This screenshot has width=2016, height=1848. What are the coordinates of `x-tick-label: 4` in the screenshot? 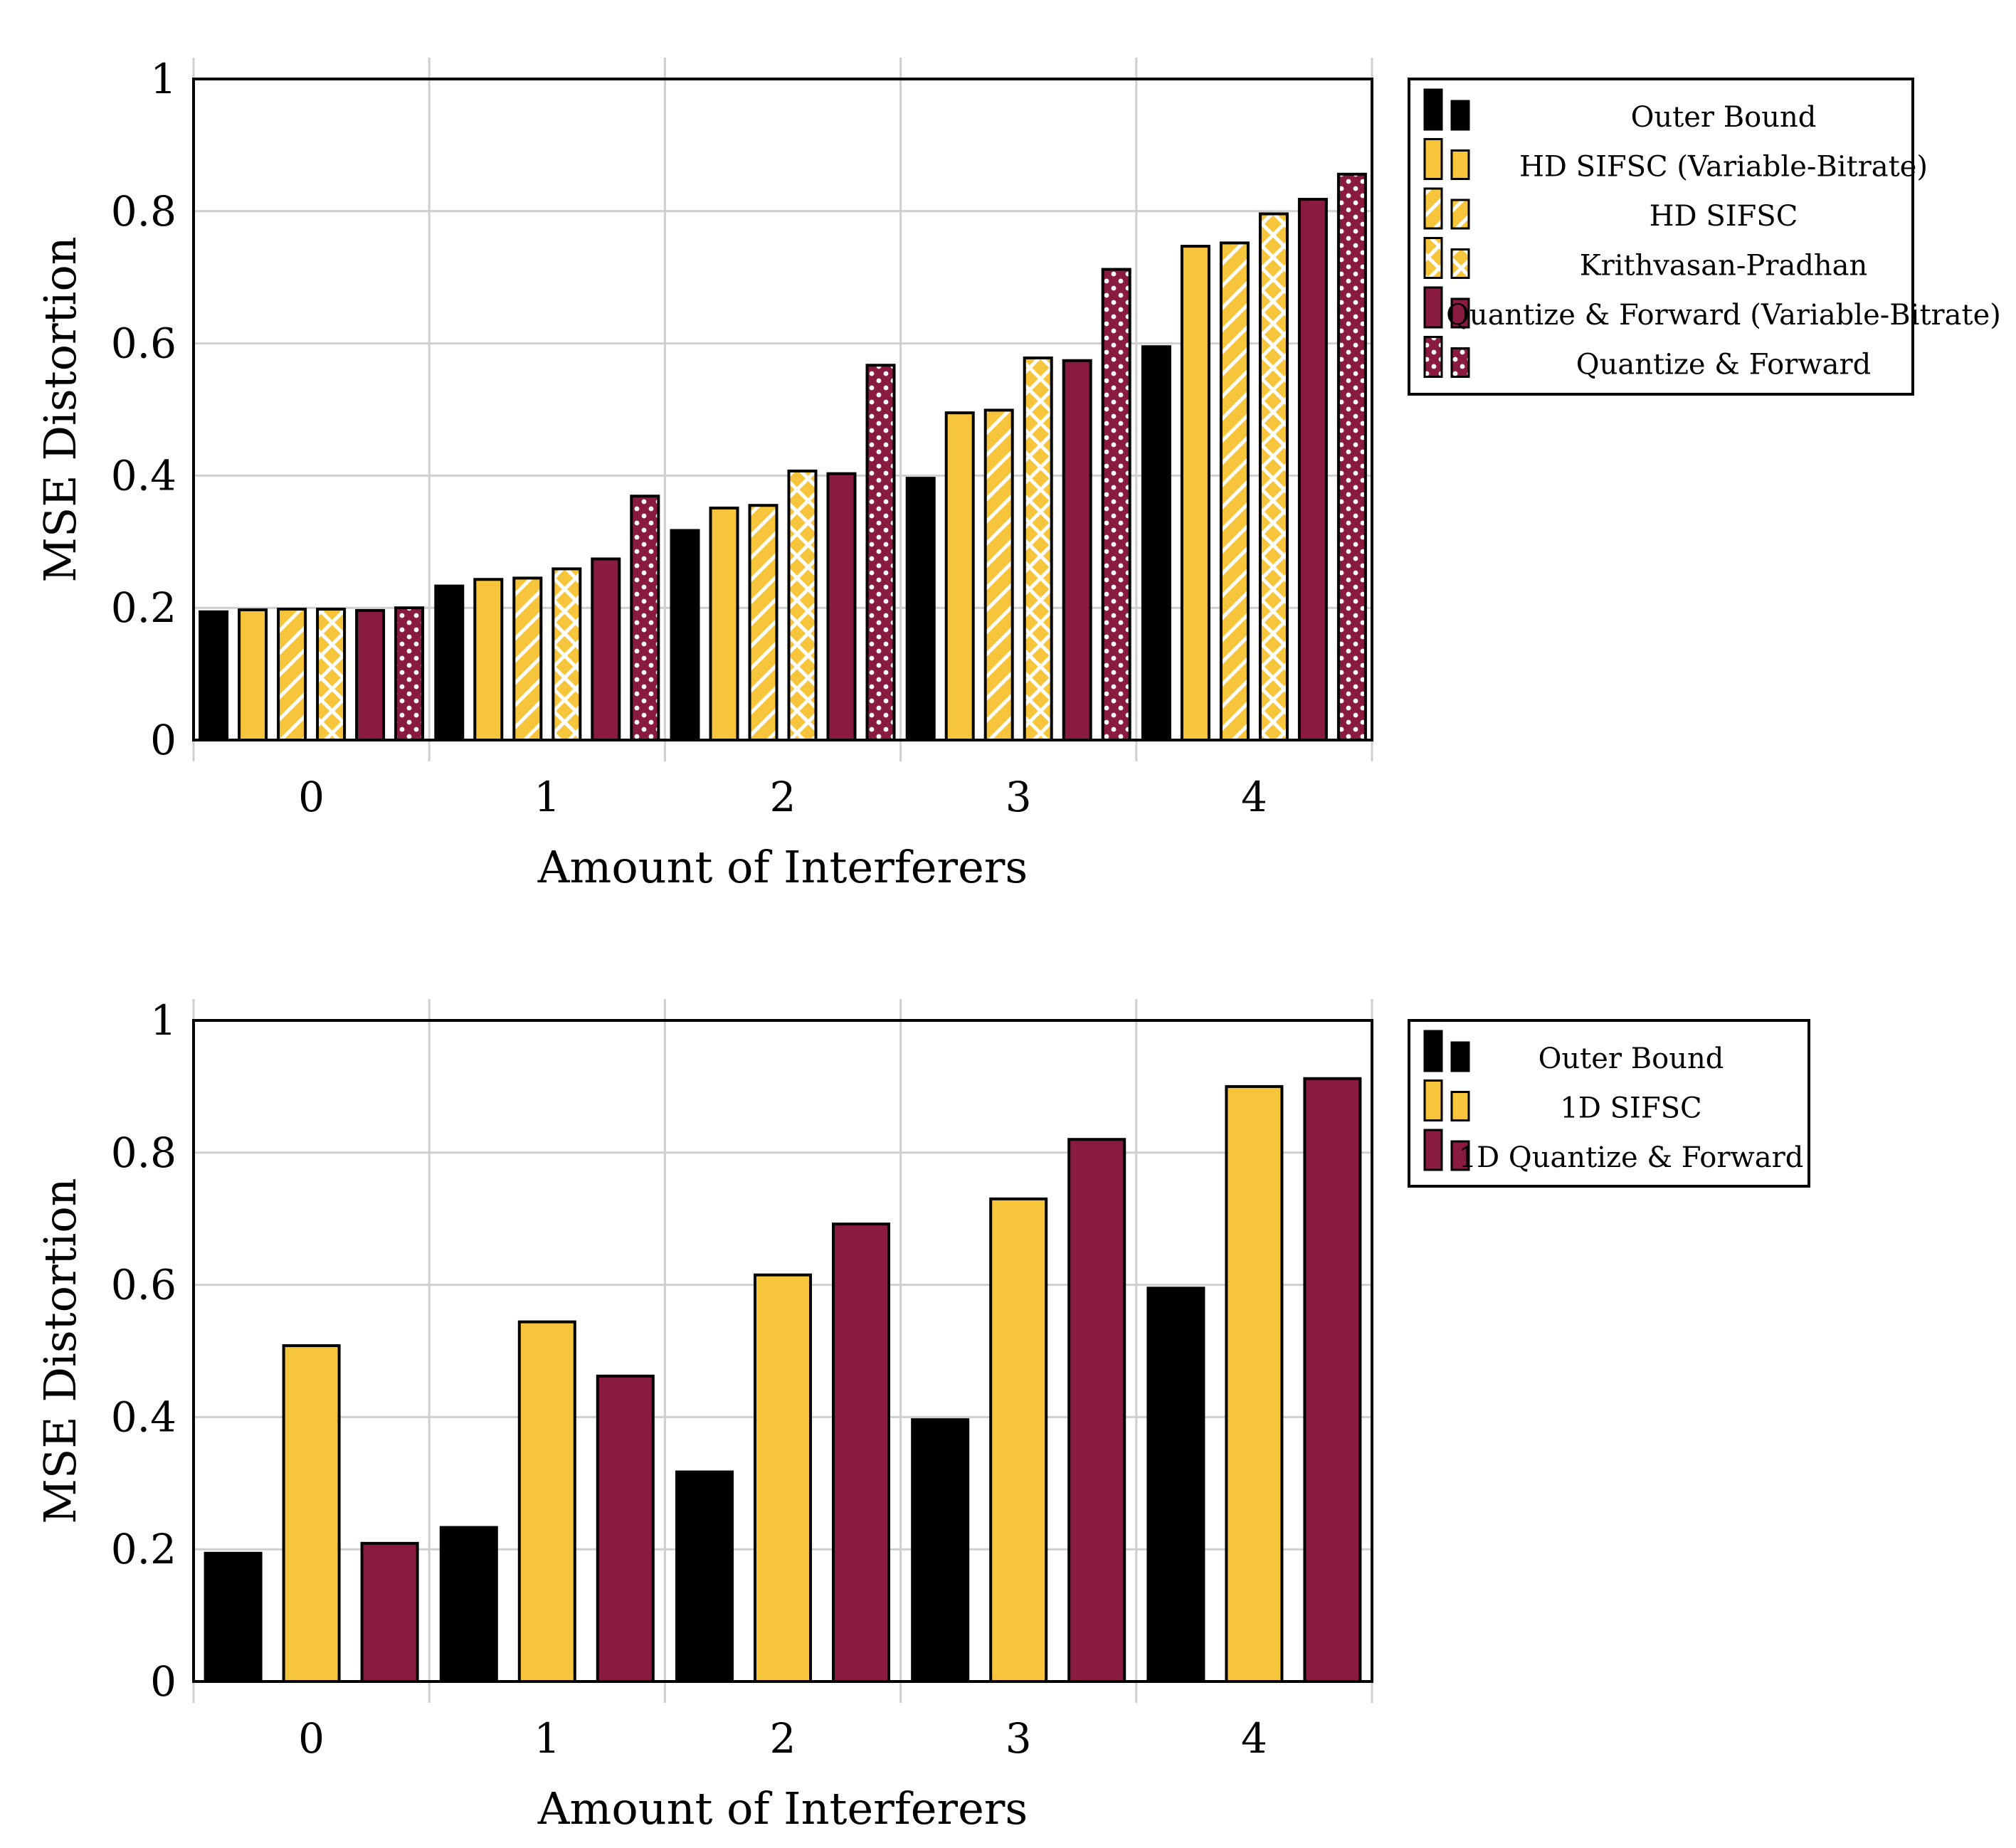 It's located at (1254, 1738).